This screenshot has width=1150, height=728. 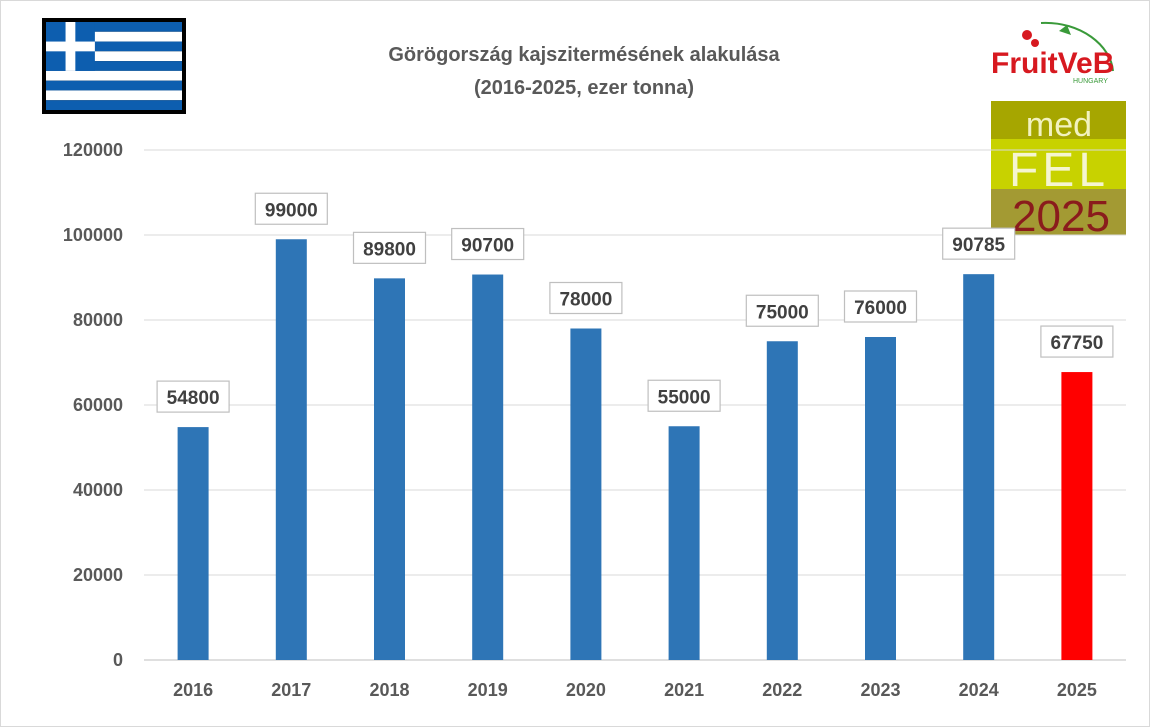 I want to click on y-tick-label: 20000, so click(x=98, y=575).